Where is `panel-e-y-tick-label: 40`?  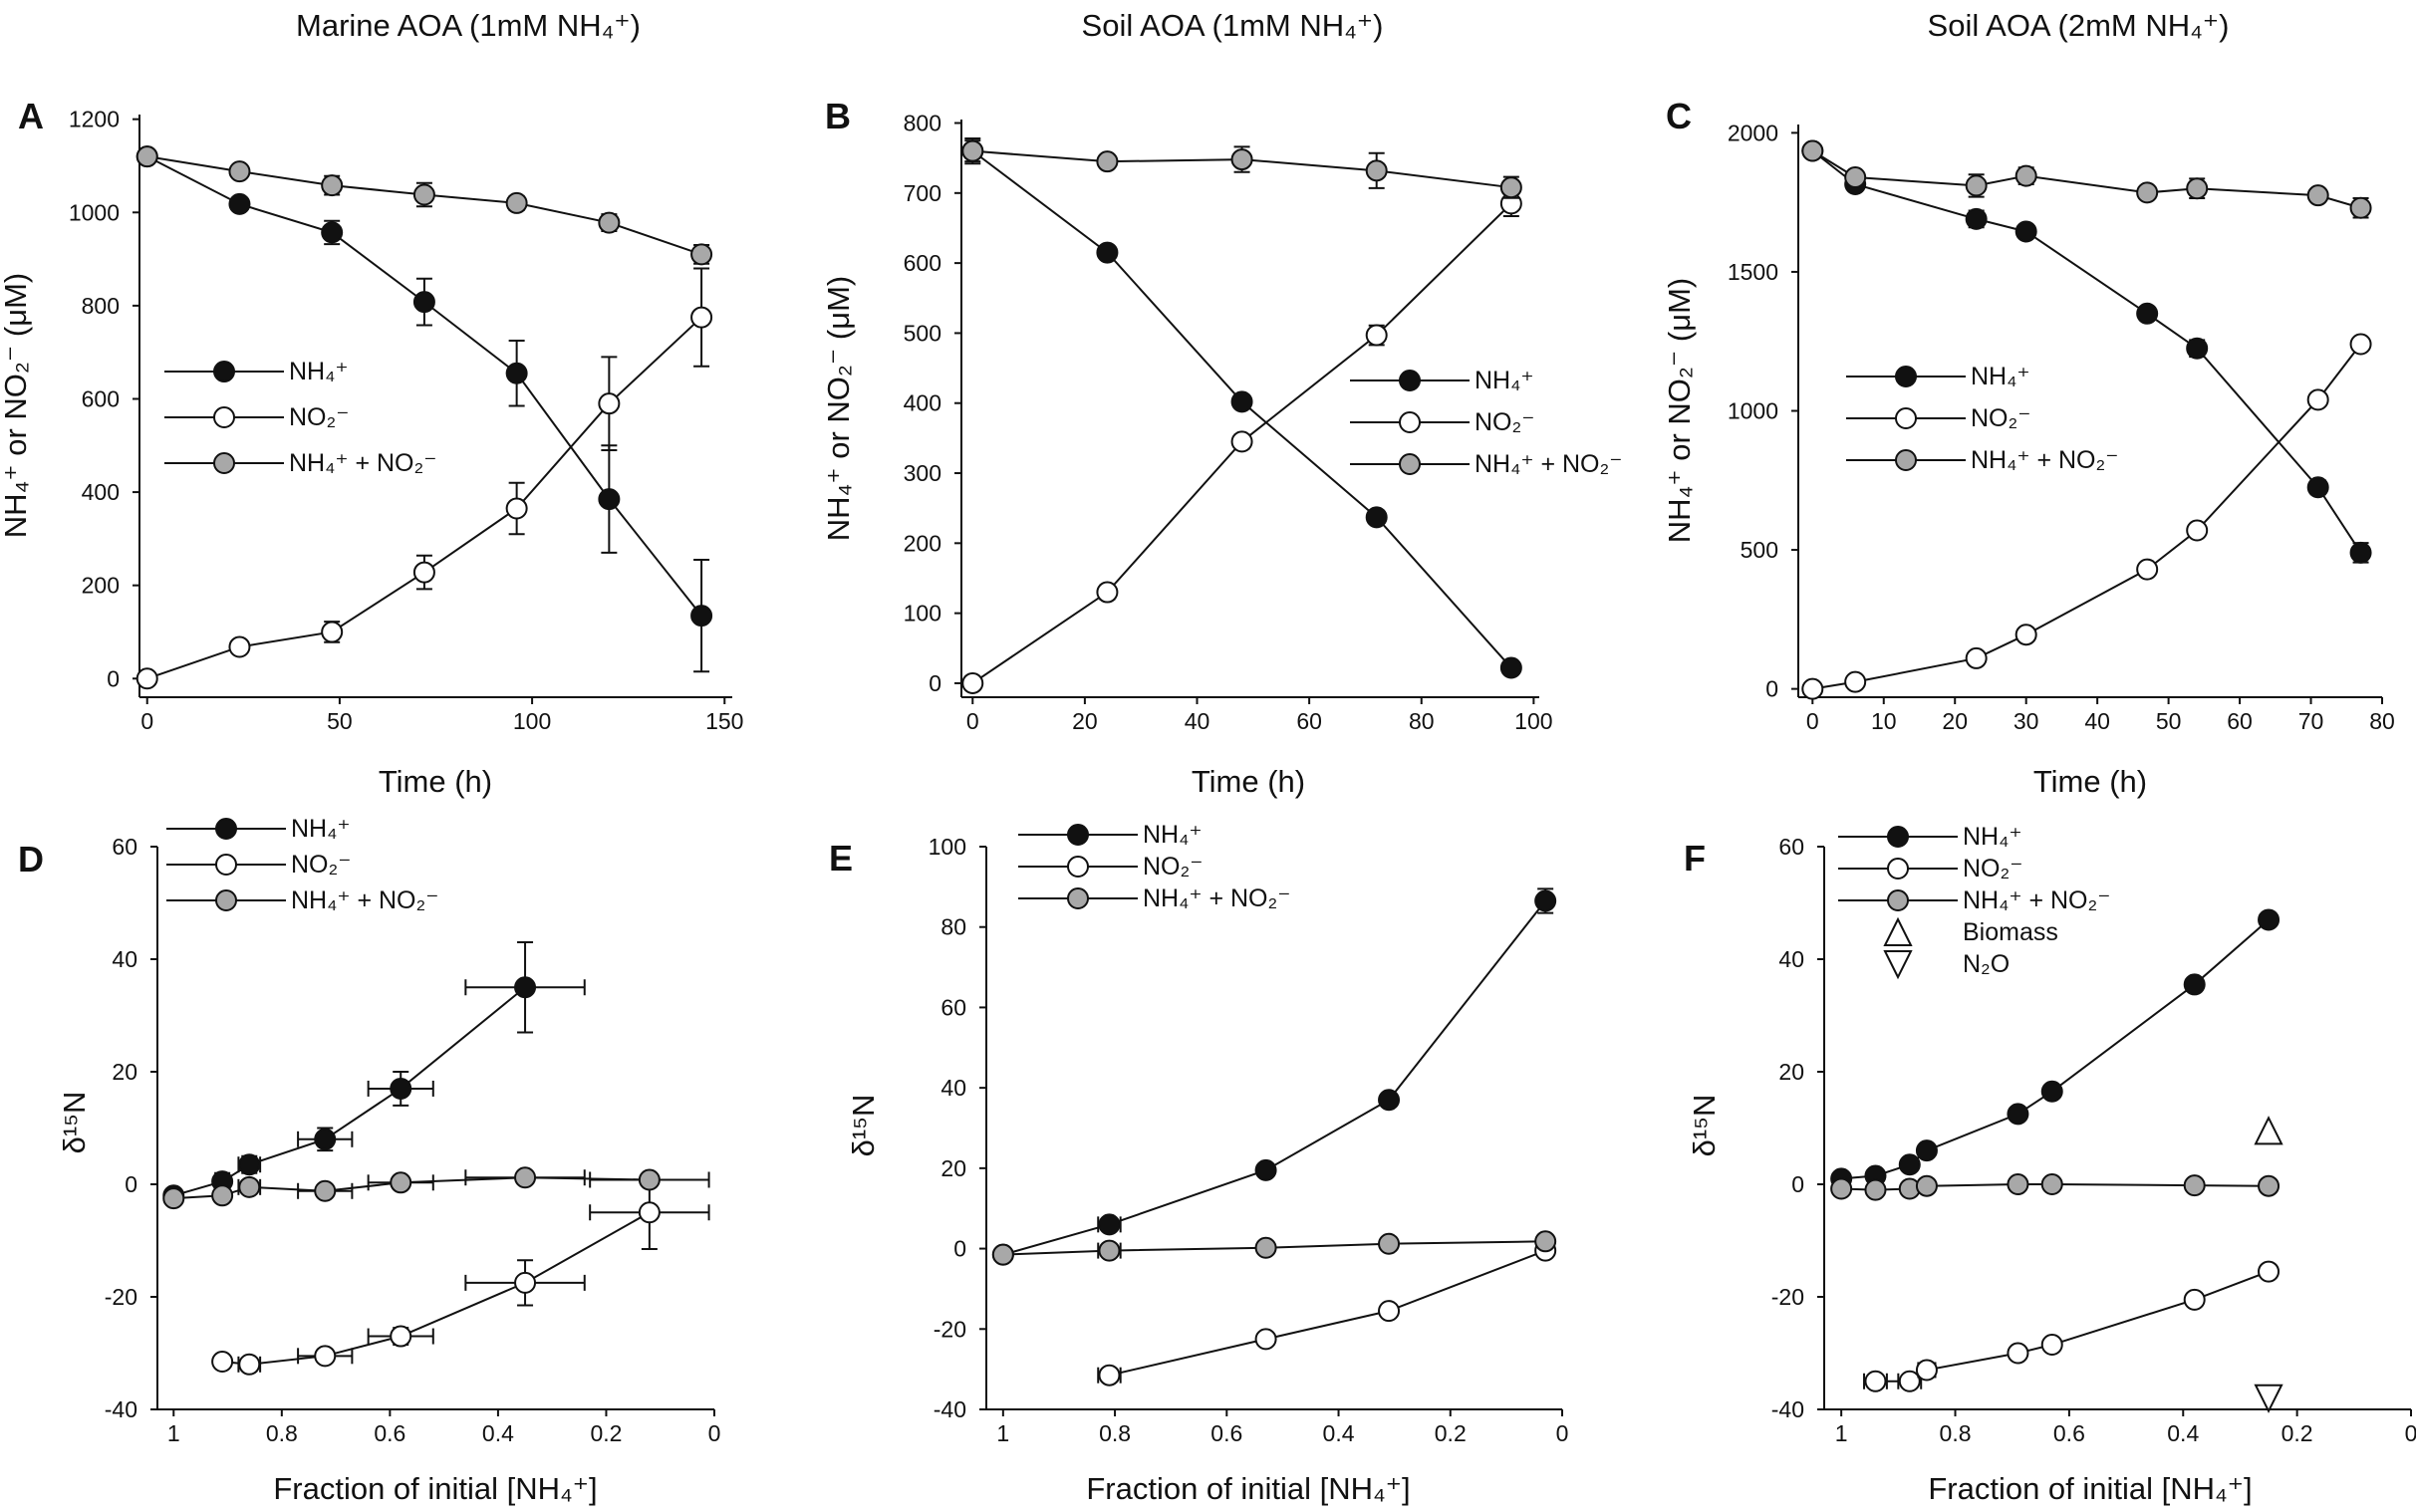 panel-e-y-tick-label: 40 is located at coordinates (953, 1088).